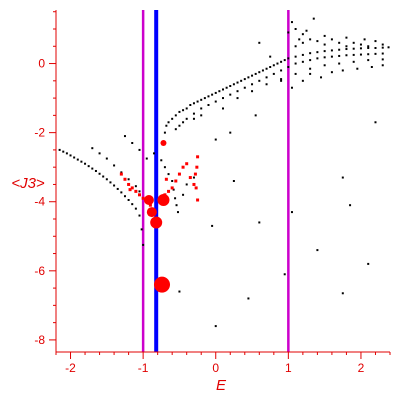  Describe the element at coordinates (70, 368) in the screenshot. I see `x-tick-label: -2` at that location.